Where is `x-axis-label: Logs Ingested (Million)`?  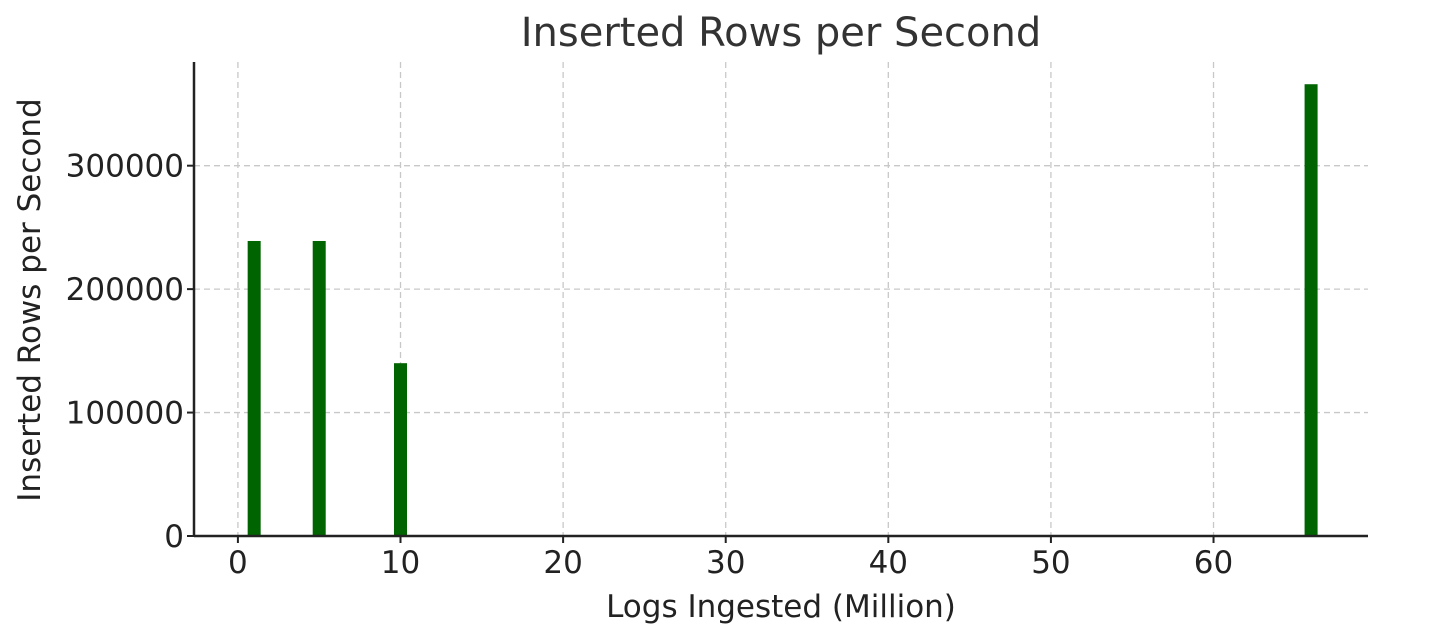 x-axis-label: Logs Ingested (Million) is located at coordinates (781, 607).